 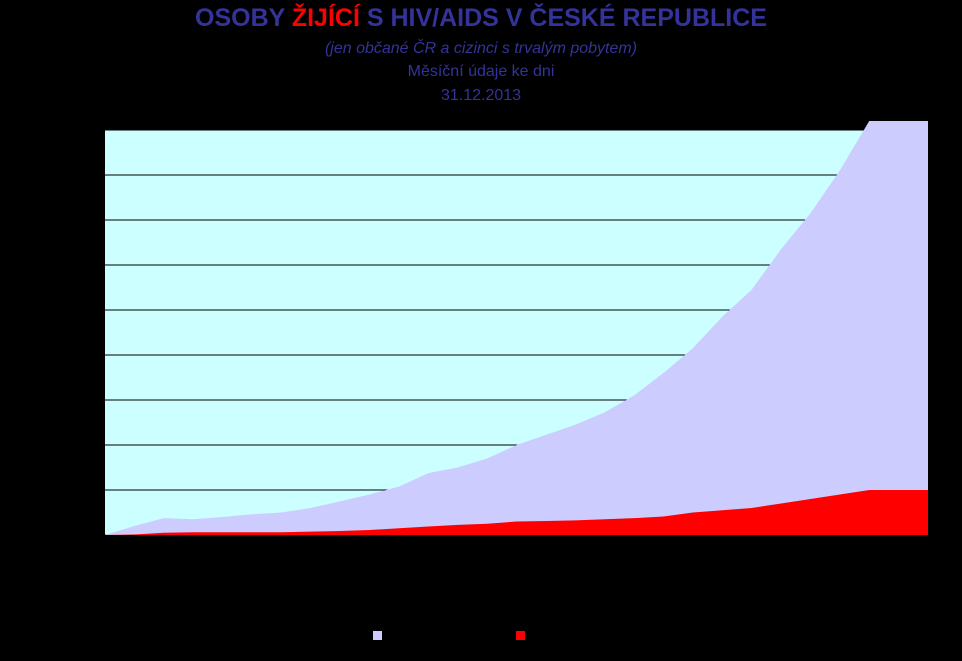 I want to click on y-tick-label: 1600, so click(x=80, y=174).